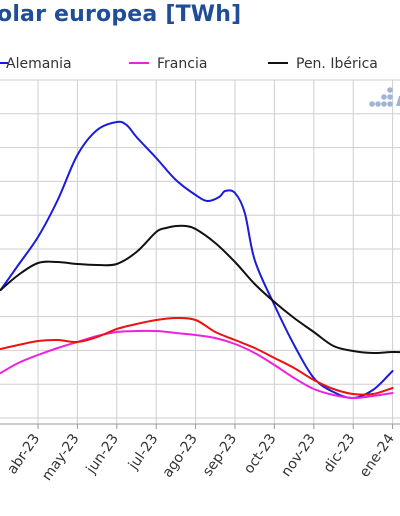  What do you see at coordinates (260, 454) in the screenshot?
I see `x-tick-label: oct-23` at bounding box center [260, 454].